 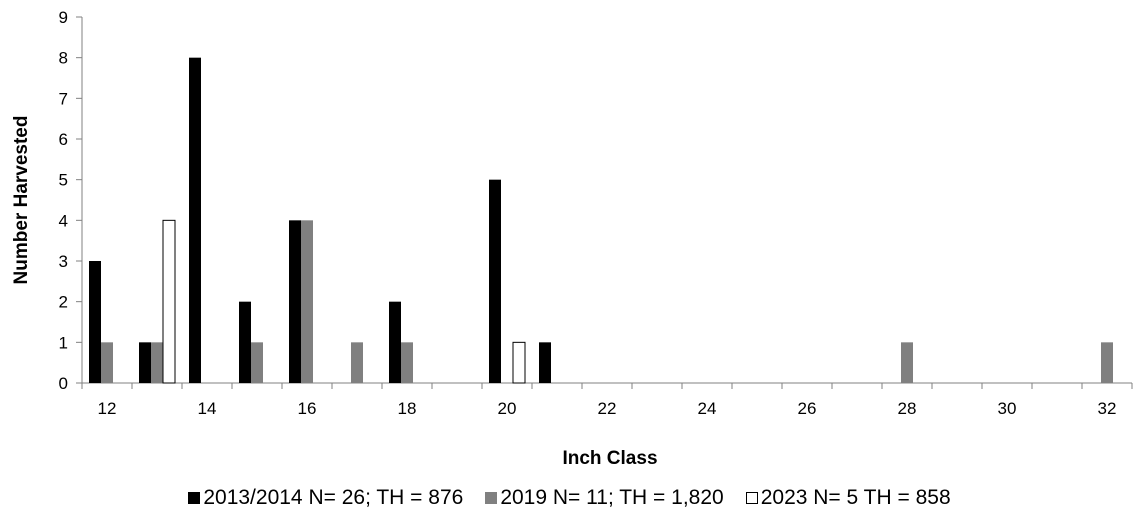 I want to click on legend-item: 2023 N= 5 TH = 858, so click(x=848, y=498).